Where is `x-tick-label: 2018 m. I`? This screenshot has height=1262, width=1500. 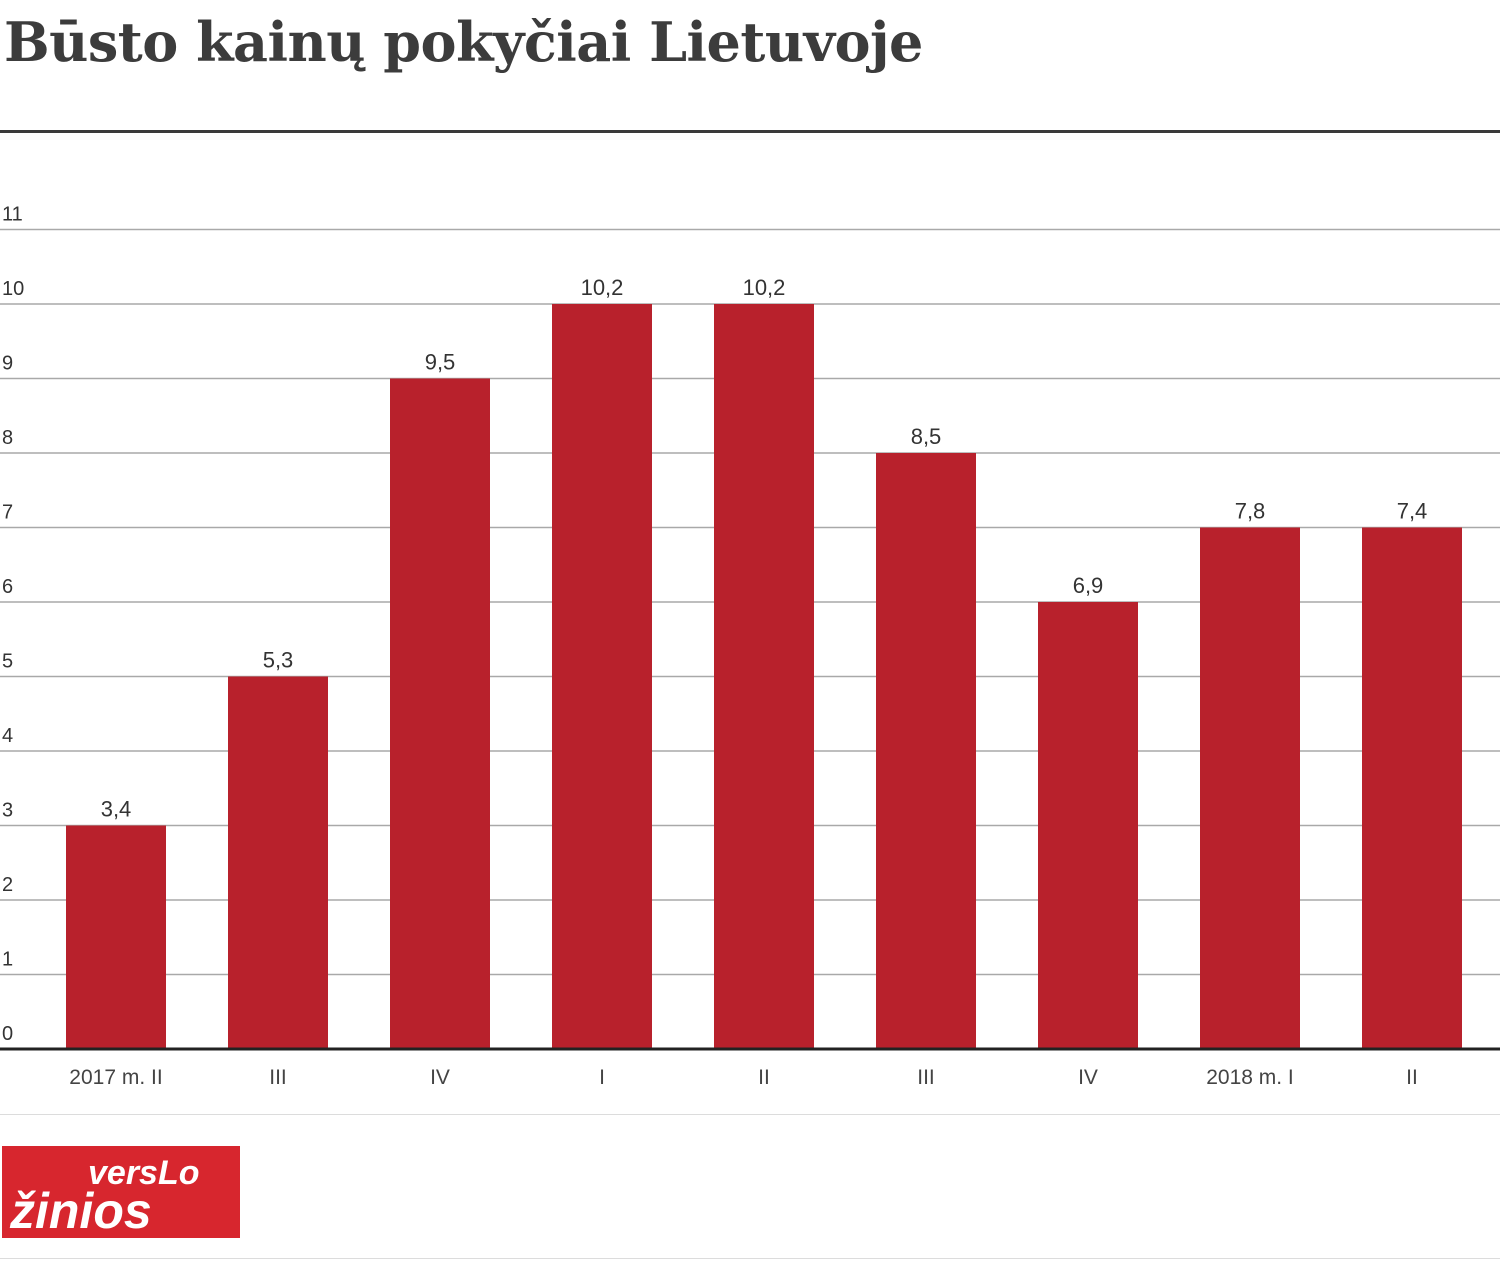
x-tick-label: 2018 m. I is located at coordinates (1250, 1077).